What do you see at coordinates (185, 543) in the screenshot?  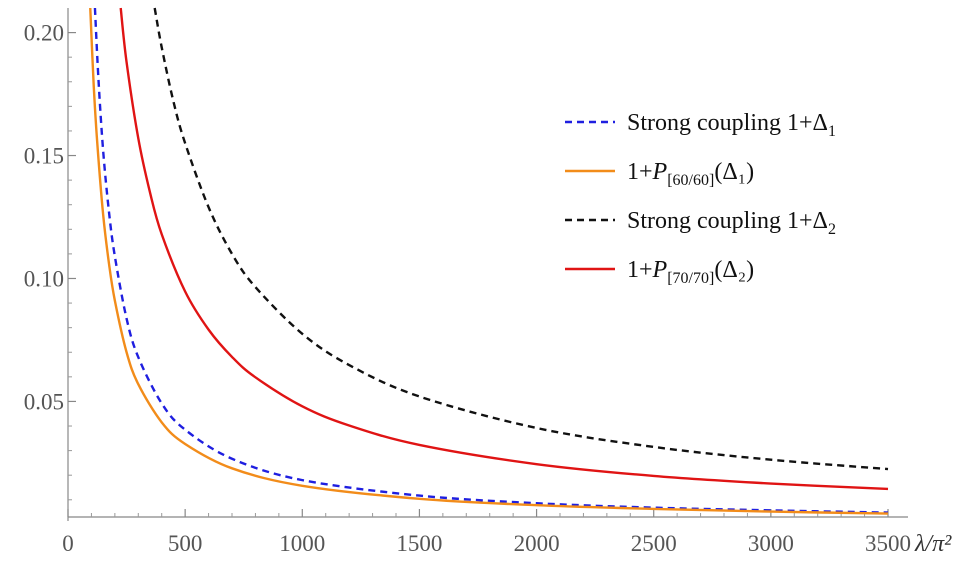 I see `x-tick-label: 500` at bounding box center [185, 543].